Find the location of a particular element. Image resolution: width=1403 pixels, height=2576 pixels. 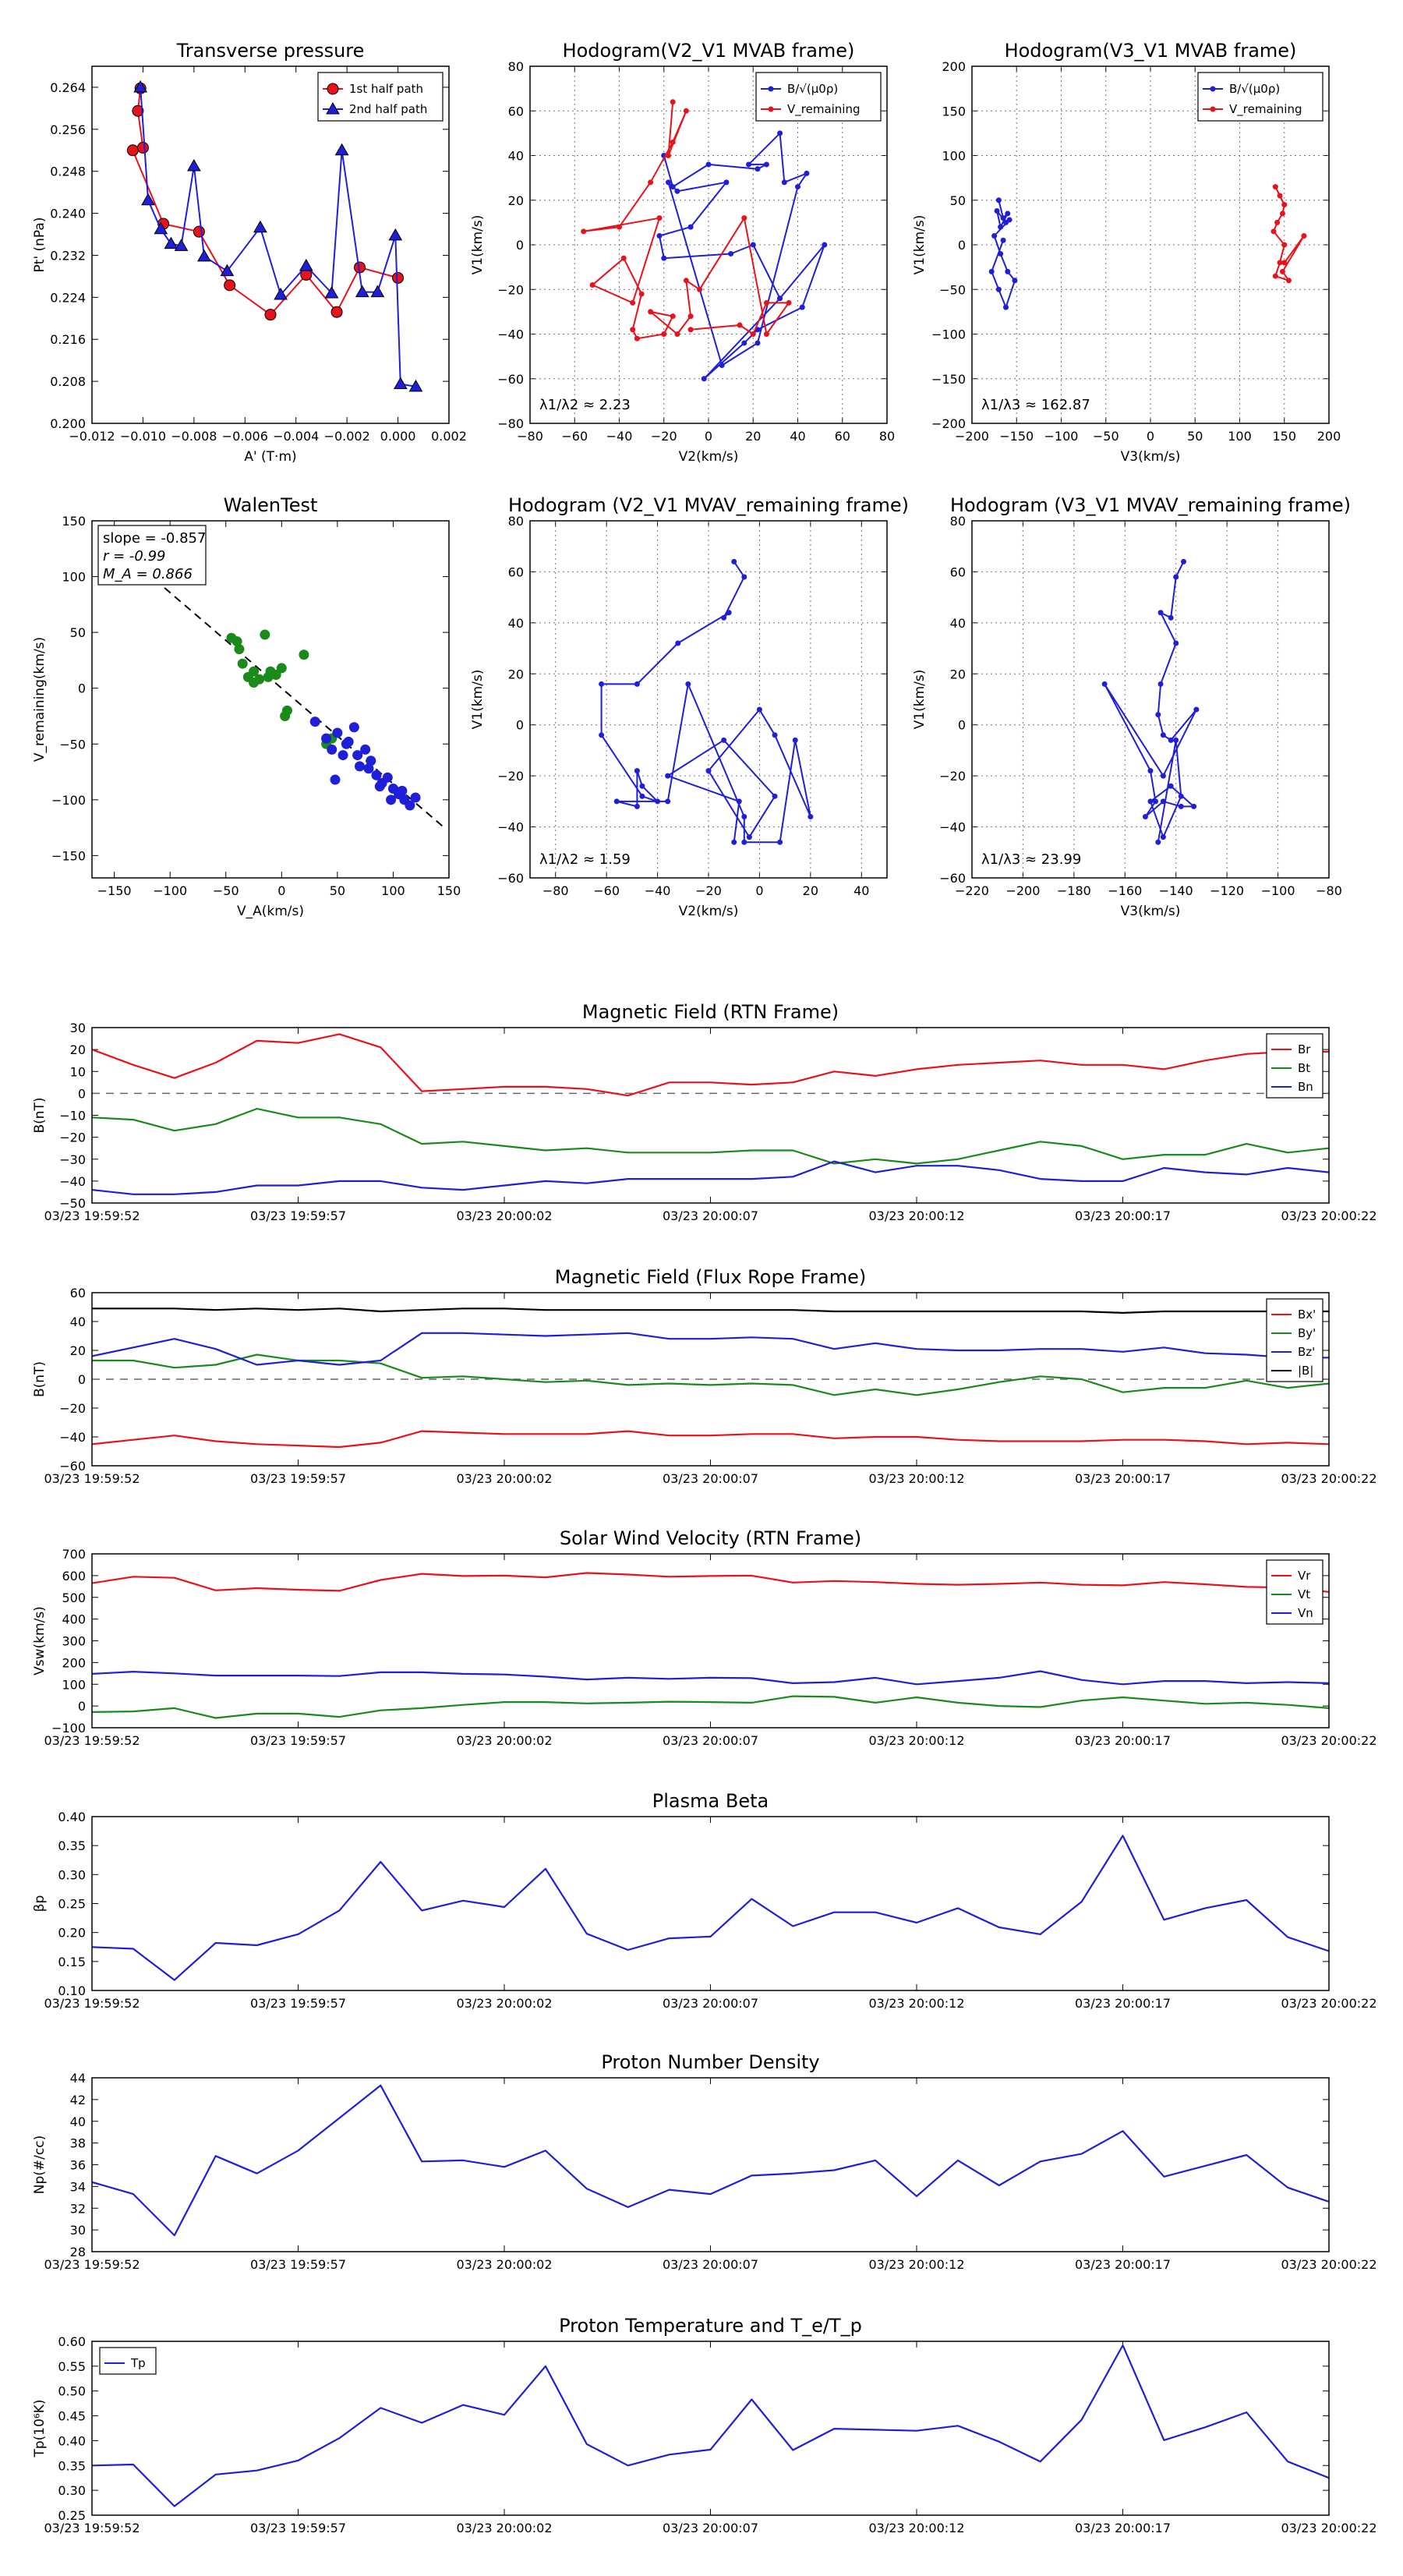

y-tick-label: 42 is located at coordinates (78, 2100).